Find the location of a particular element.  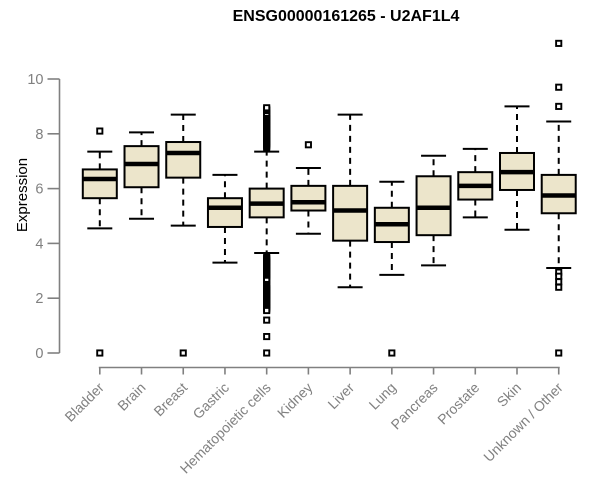

x-tick-label-lung: Lung is located at coordinates (382, 395).